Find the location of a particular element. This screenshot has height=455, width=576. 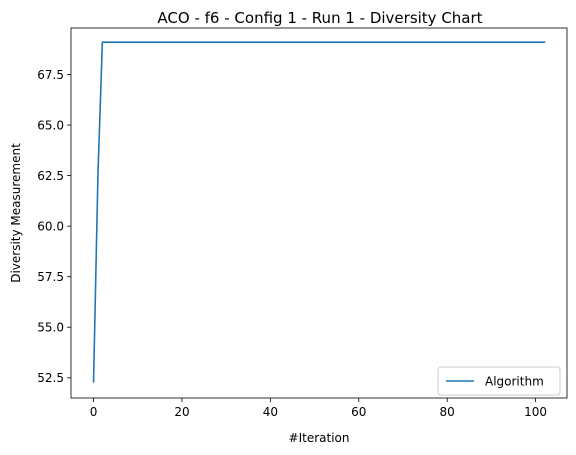

x-tick-label: 80 is located at coordinates (447, 412).